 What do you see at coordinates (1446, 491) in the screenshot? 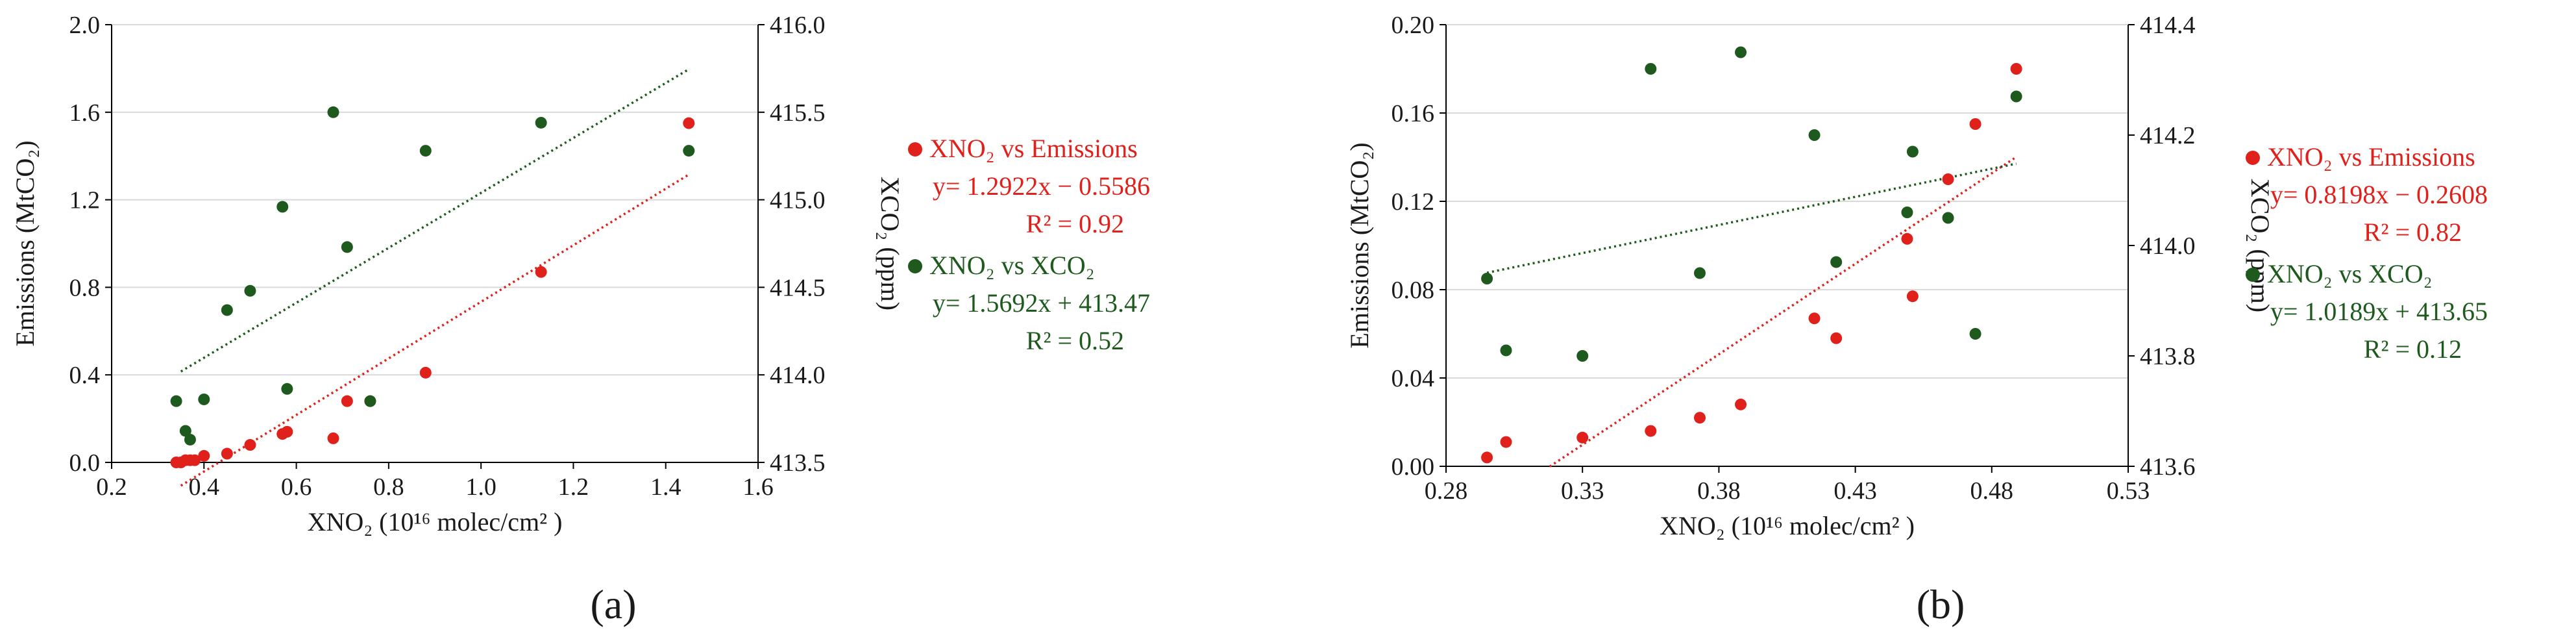
I see `x-tick-label: 0.28` at bounding box center [1446, 491].